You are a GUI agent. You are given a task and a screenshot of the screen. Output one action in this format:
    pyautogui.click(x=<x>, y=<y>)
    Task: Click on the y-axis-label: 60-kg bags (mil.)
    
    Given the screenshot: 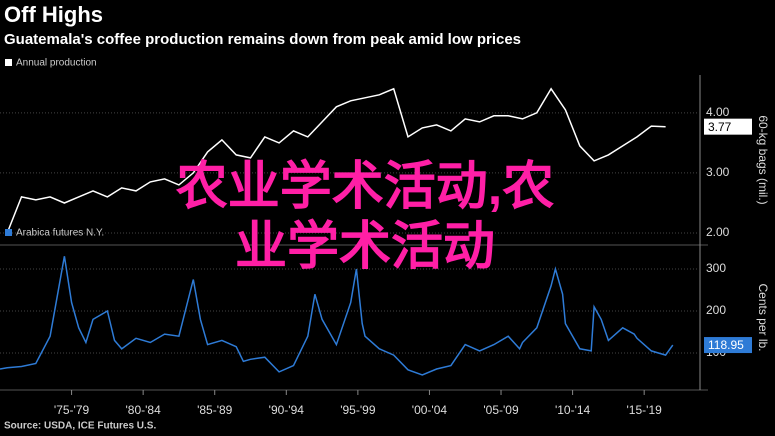 What is the action you would take?
    pyautogui.click(x=763, y=159)
    